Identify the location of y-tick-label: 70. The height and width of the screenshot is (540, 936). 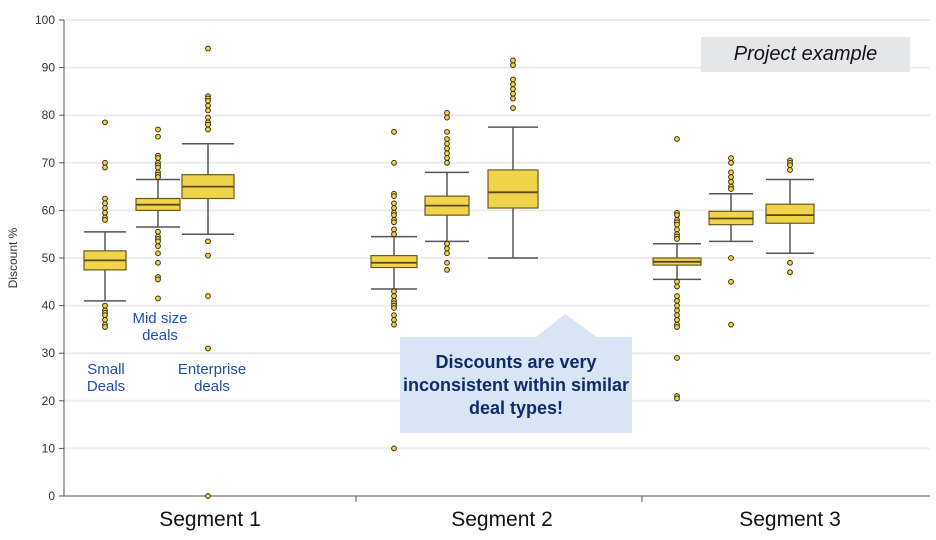
(49, 163).